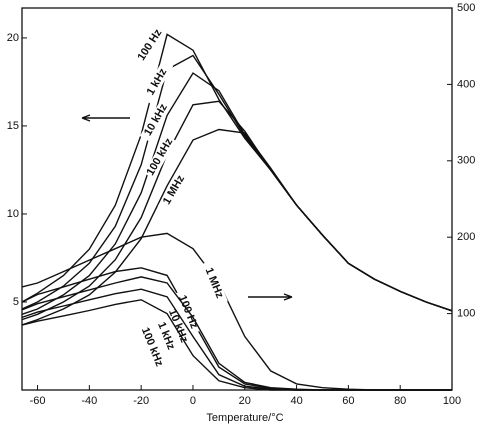 The width and height of the screenshot is (497, 434). Describe the element at coordinates (141, 401) in the screenshot. I see `x-tick-label: -20` at that location.